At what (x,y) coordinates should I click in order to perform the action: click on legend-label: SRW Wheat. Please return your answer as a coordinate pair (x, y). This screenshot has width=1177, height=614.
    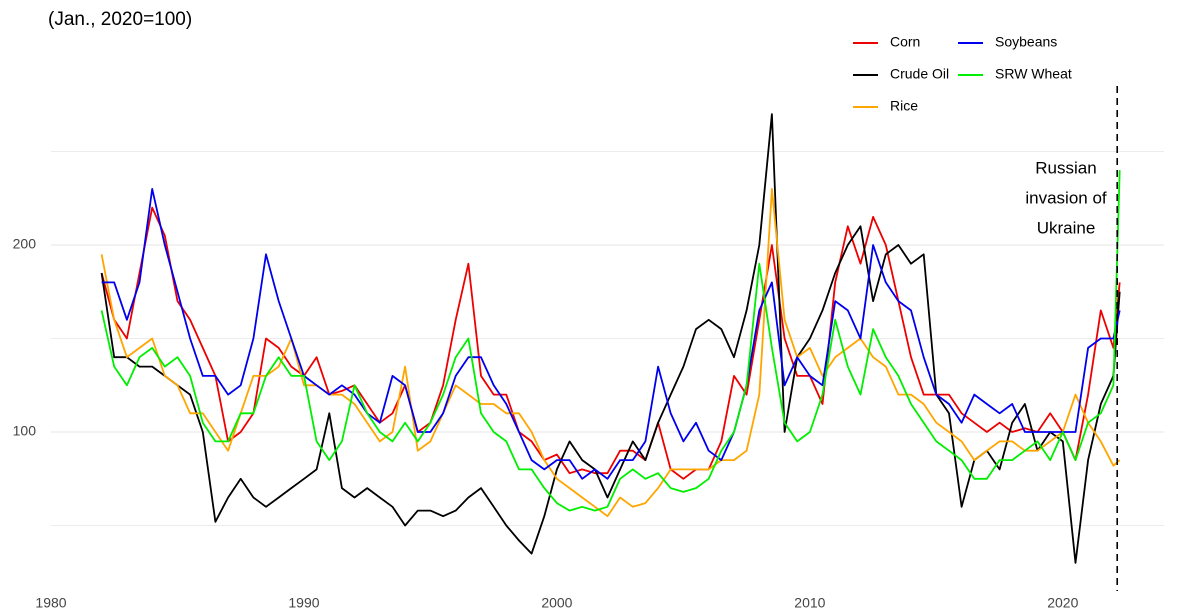
    Looking at the image, I should click on (1033, 74).